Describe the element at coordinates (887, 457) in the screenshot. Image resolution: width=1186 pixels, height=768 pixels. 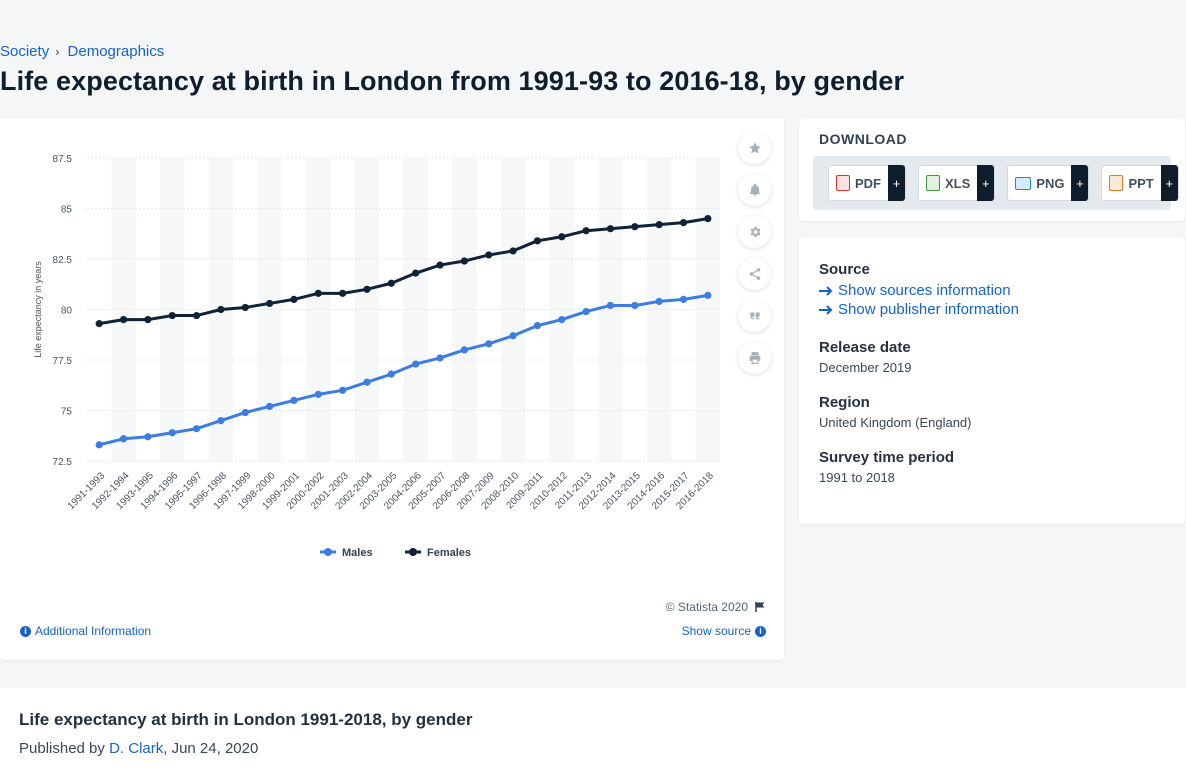
I see `survey-period-heading: Survey time period` at that location.